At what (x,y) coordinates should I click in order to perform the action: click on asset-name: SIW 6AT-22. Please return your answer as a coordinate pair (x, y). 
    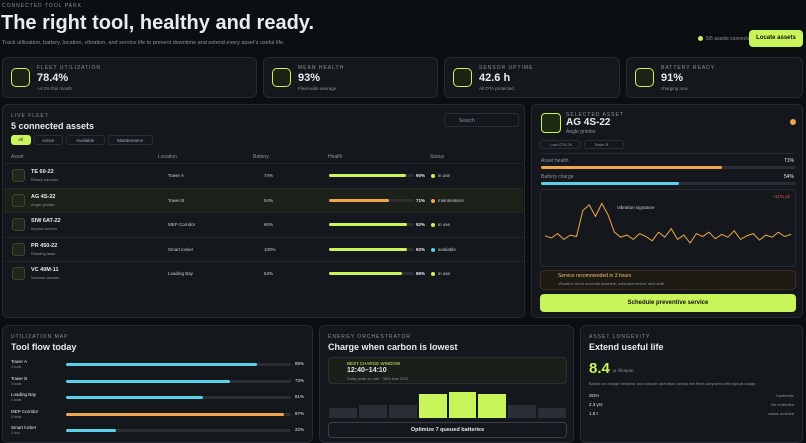
    Looking at the image, I should click on (46, 221).